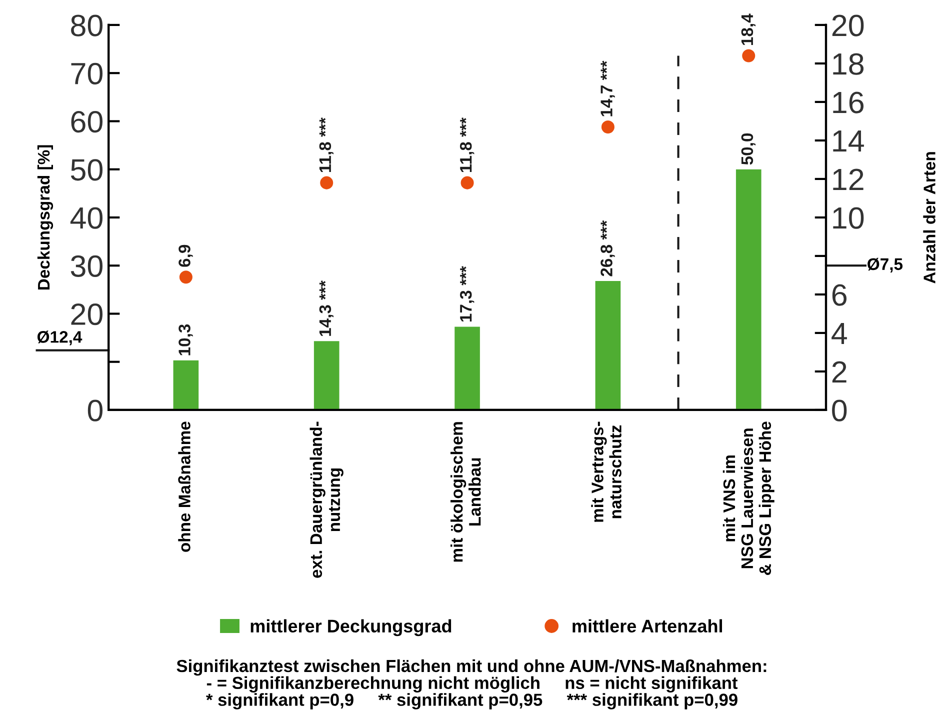 The image size is (944, 713). What do you see at coordinates (839, 333) in the screenshot?
I see `y2-tick-label: 4` at bounding box center [839, 333].